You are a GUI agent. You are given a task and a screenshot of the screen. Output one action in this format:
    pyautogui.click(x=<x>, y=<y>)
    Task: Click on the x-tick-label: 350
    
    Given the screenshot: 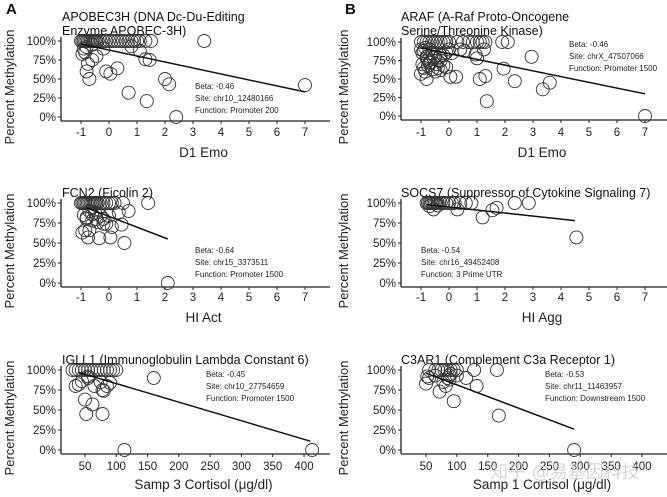 What is the action you would take?
    pyautogui.click(x=272, y=467)
    